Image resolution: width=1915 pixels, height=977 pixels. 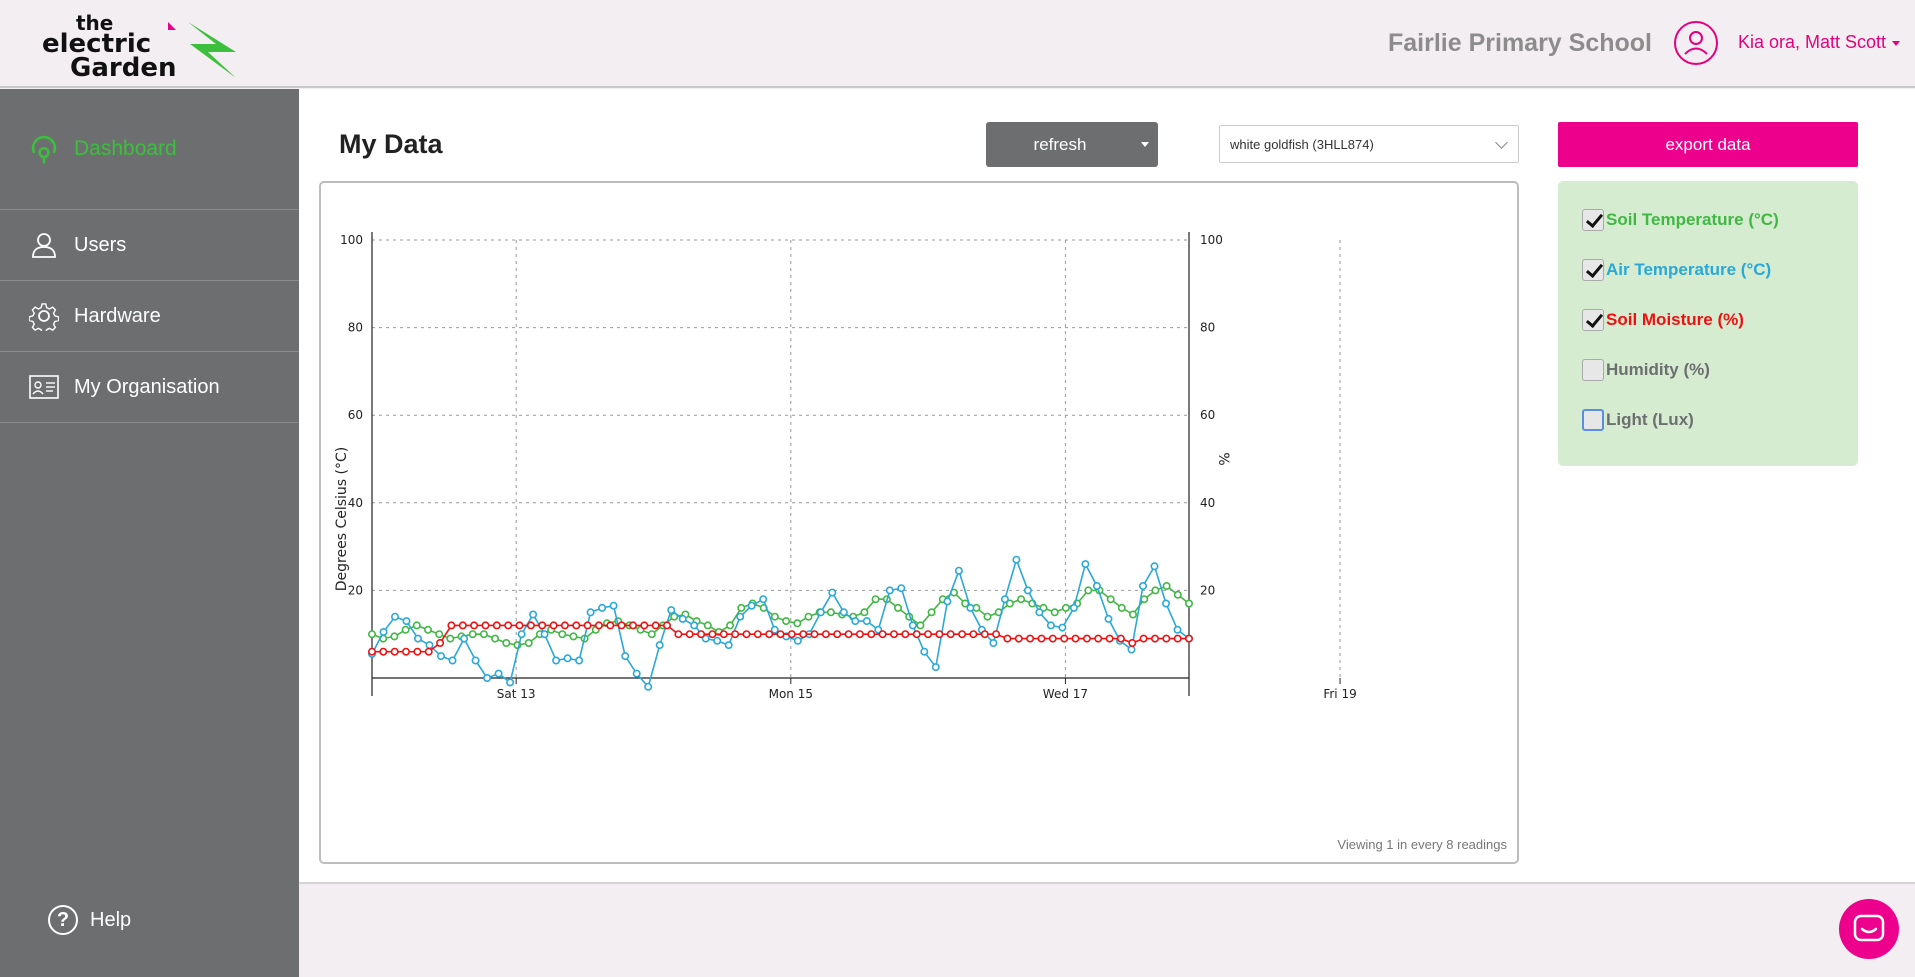 I want to click on series-toggle-soil-moisture: Soil Moisture (%), so click(x=1663, y=320).